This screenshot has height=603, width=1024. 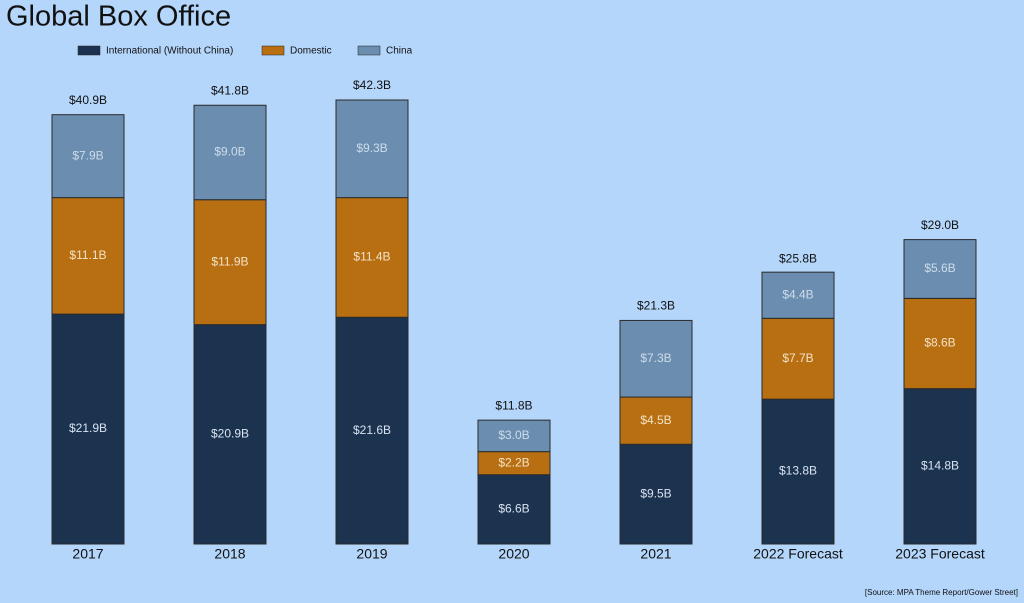 I want to click on x-tick-label: 2023 Forecast, so click(x=940, y=554).